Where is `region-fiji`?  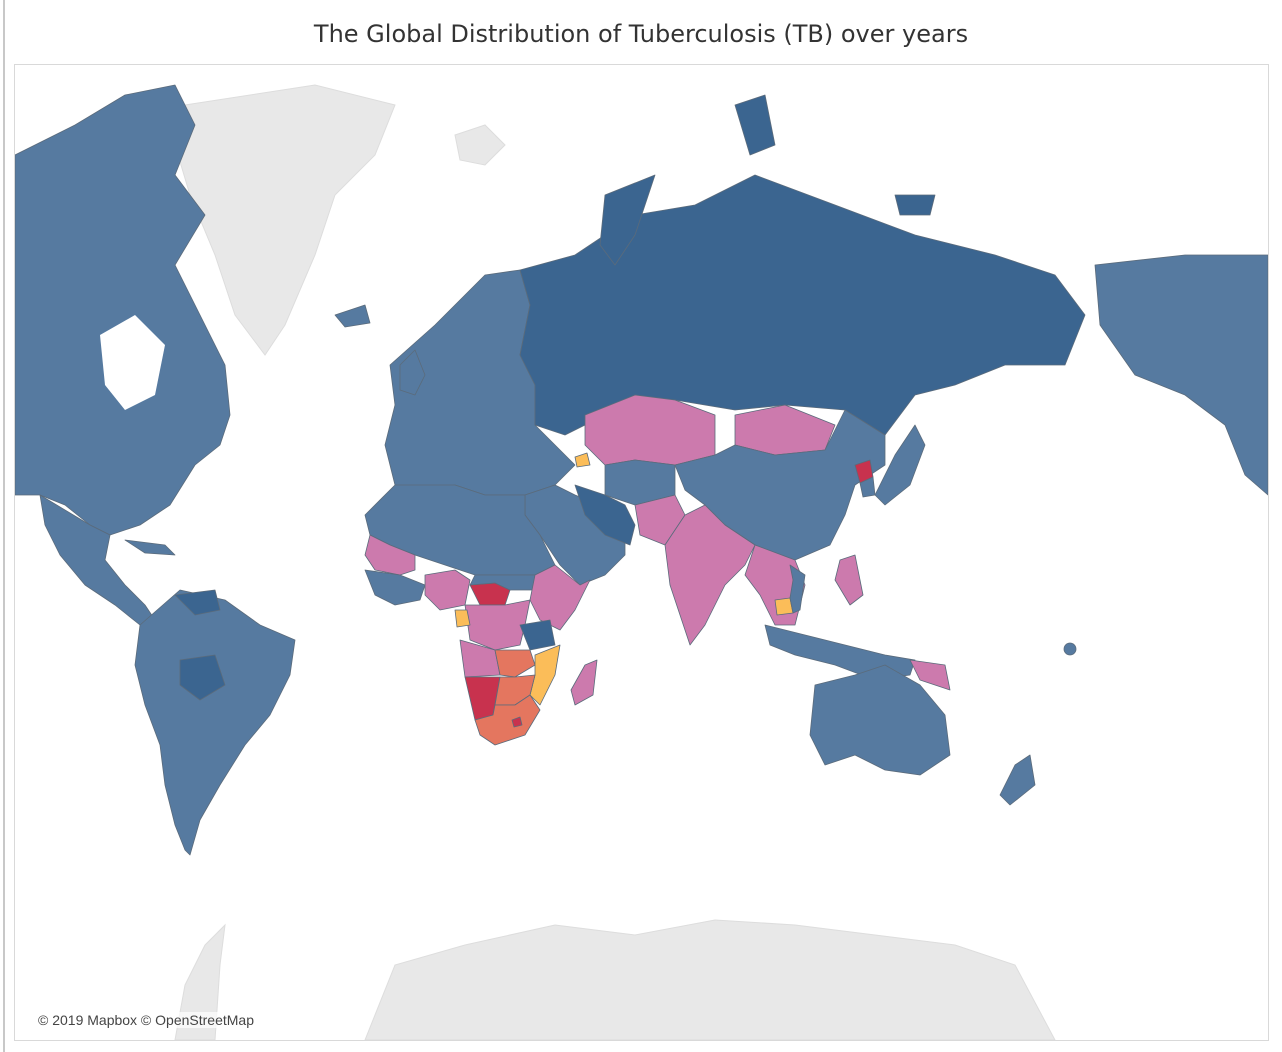
region-fiji is located at coordinates (1070, 649).